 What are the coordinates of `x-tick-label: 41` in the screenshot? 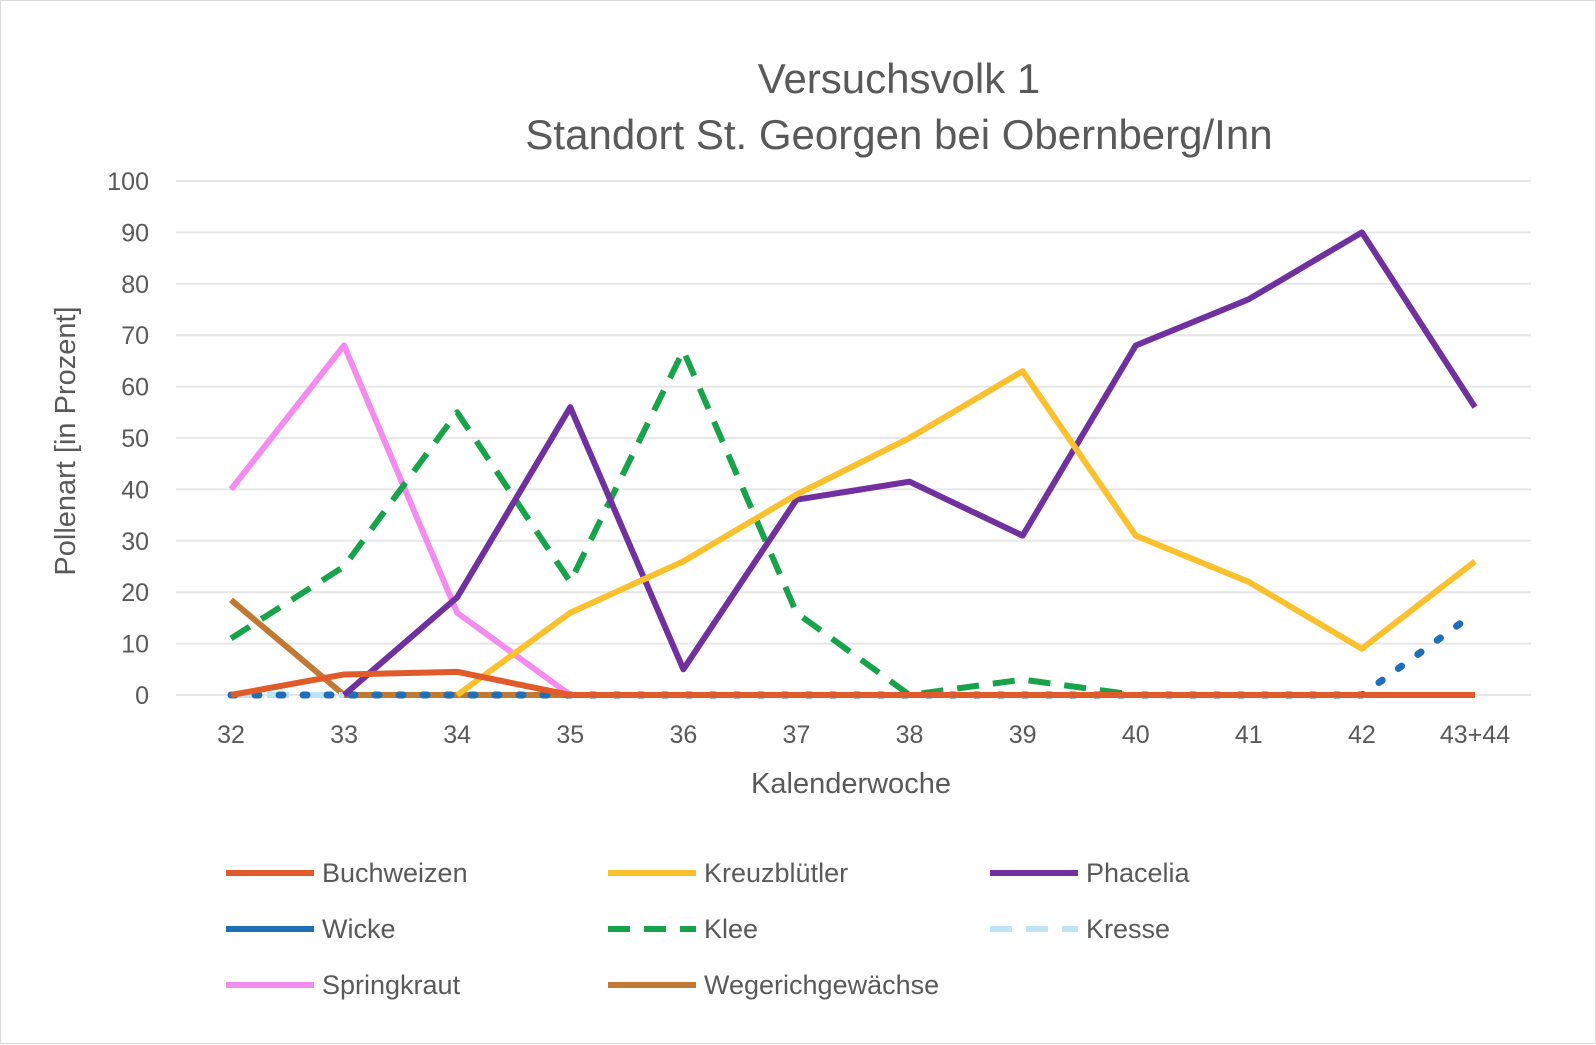 It's located at (1249, 735).